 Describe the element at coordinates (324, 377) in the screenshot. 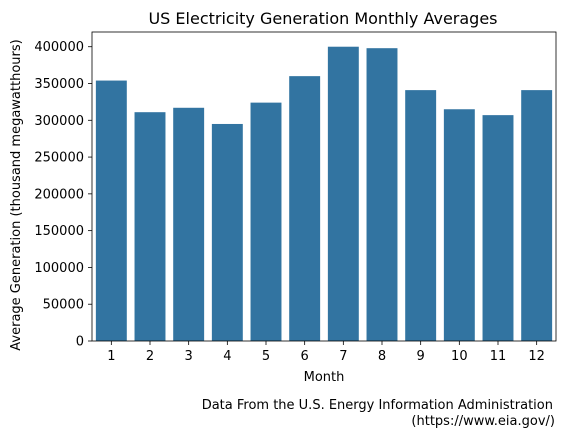

I see `x-axis-title: Month` at that location.